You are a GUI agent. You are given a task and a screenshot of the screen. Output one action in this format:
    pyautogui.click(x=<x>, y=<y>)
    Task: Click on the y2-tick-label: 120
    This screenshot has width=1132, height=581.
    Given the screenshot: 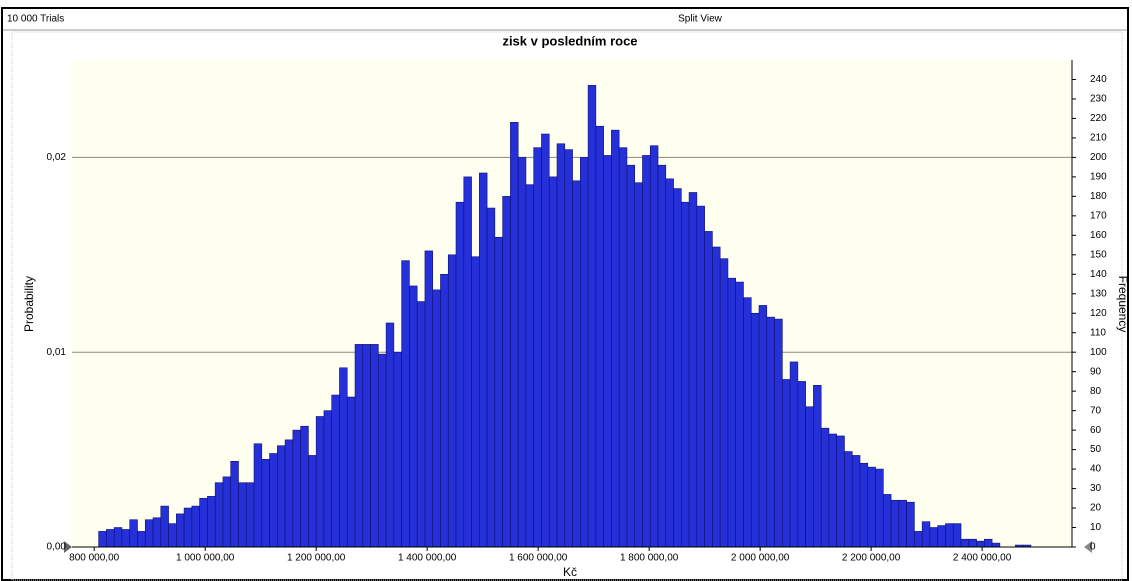 What is the action you would take?
    pyautogui.click(x=1098, y=313)
    